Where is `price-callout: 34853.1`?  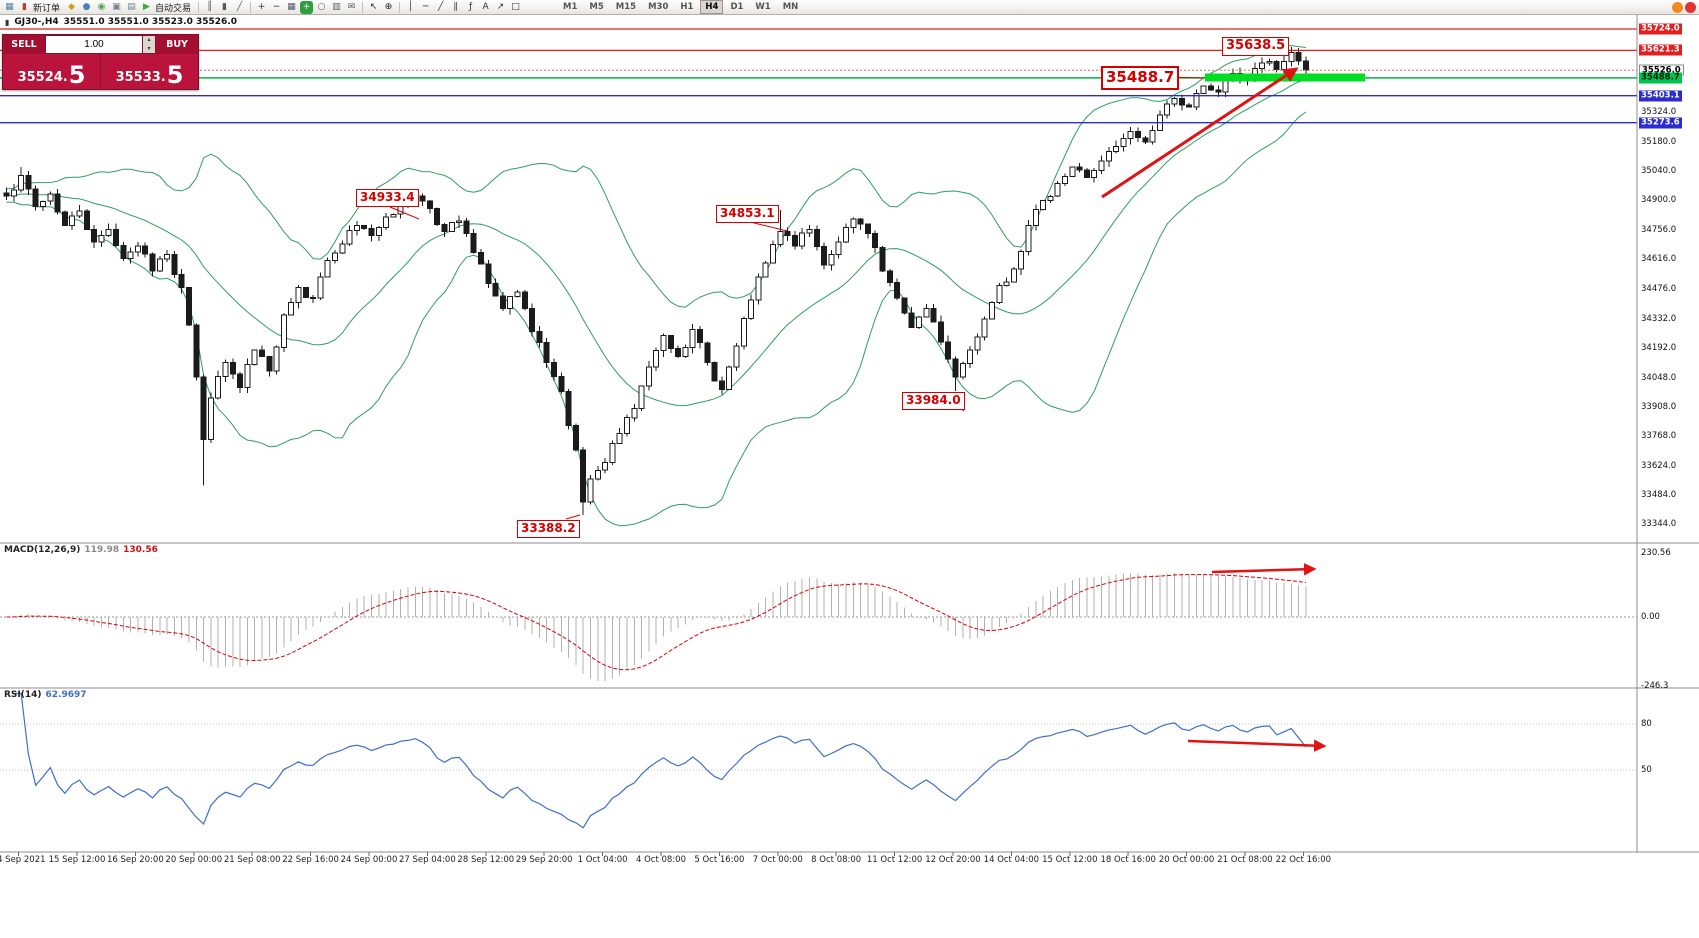
price-callout: 34853.1 is located at coordinates (747, 214).